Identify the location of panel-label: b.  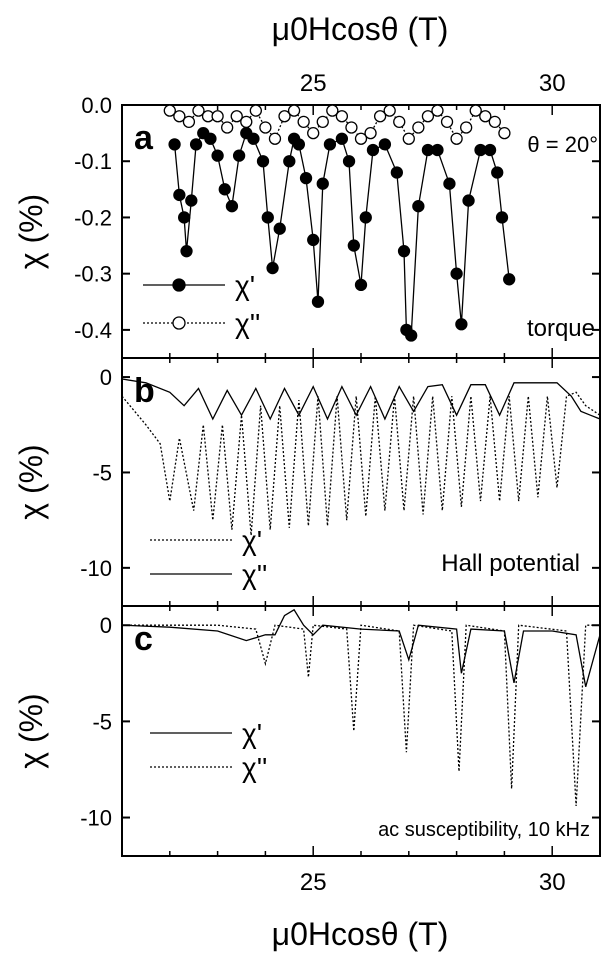
(144, 391).